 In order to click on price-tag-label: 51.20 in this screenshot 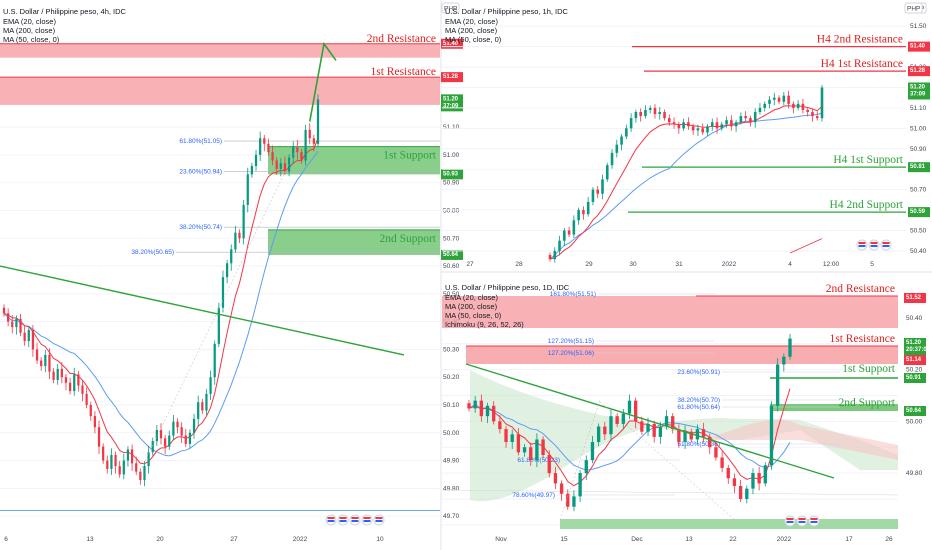, I will do `click(451, 99)`.